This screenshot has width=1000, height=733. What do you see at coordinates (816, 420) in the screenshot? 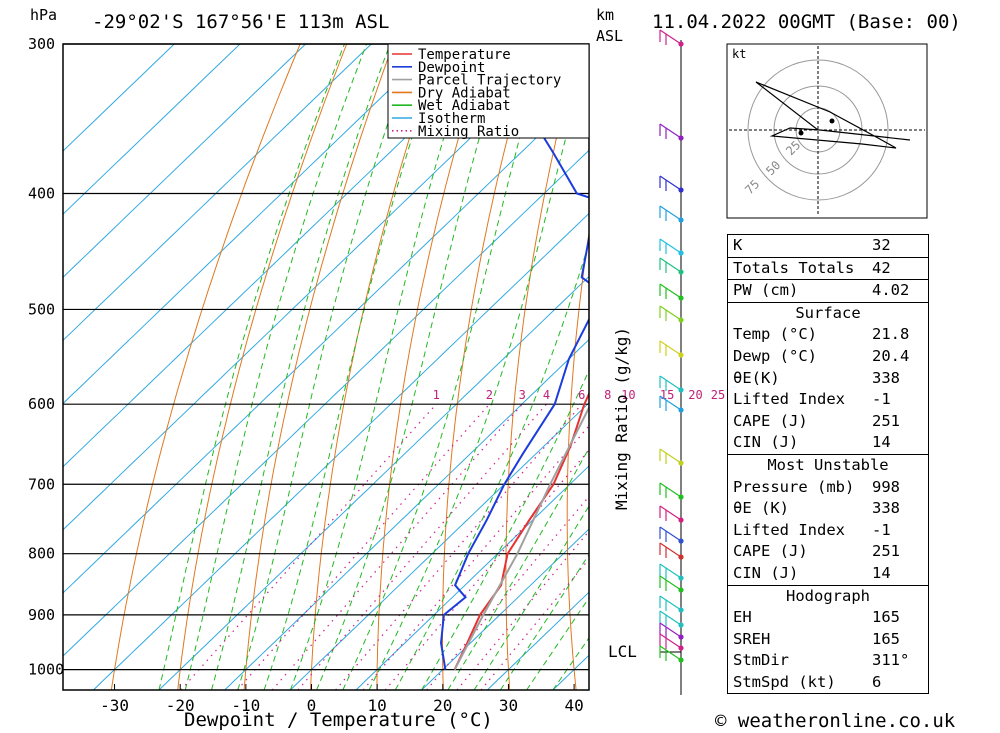
I see `row-surface-cape: CAPE (J) 251` at bounding box center [816, 420].